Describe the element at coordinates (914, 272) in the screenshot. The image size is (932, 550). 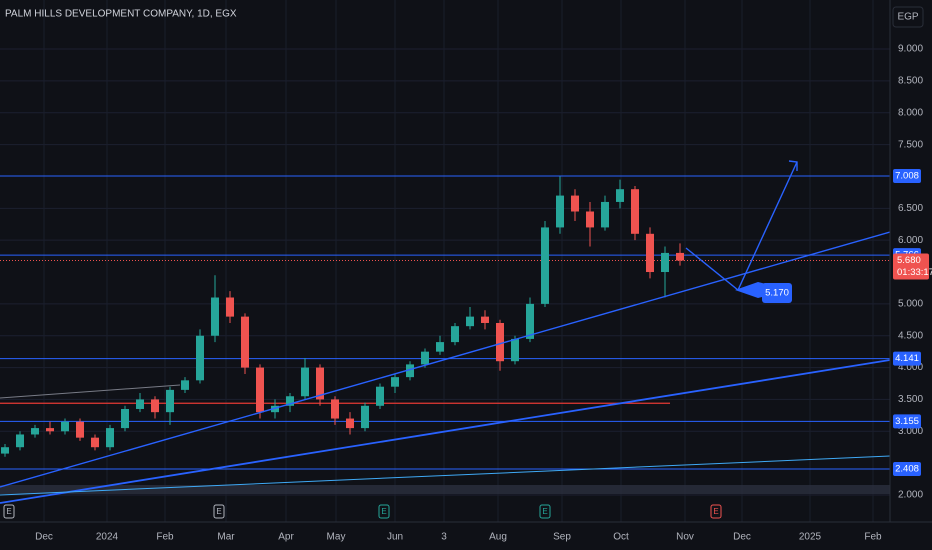
I see `countdown: 01:33:17` at that location.